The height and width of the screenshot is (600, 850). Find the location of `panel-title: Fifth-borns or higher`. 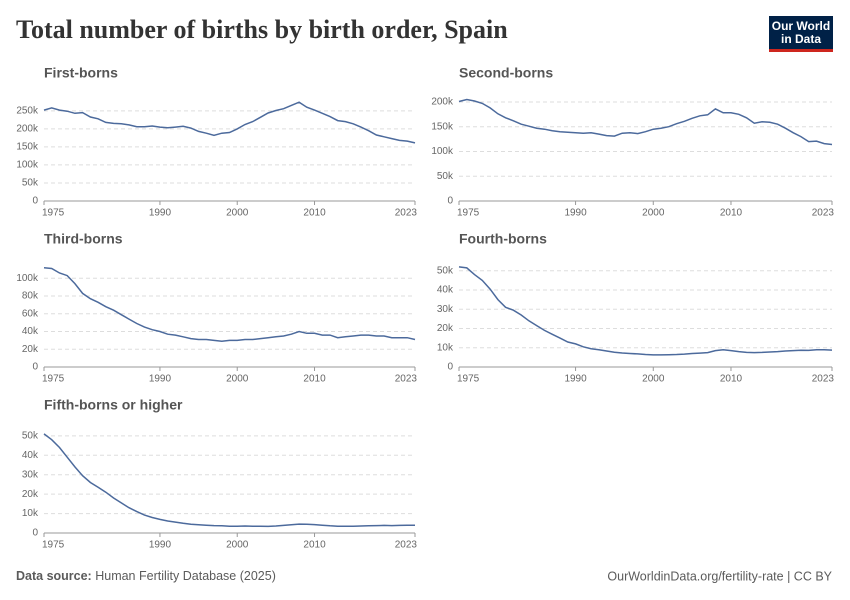

panel-title: Fifth-borns or higher is located at coordinates (113, 405).